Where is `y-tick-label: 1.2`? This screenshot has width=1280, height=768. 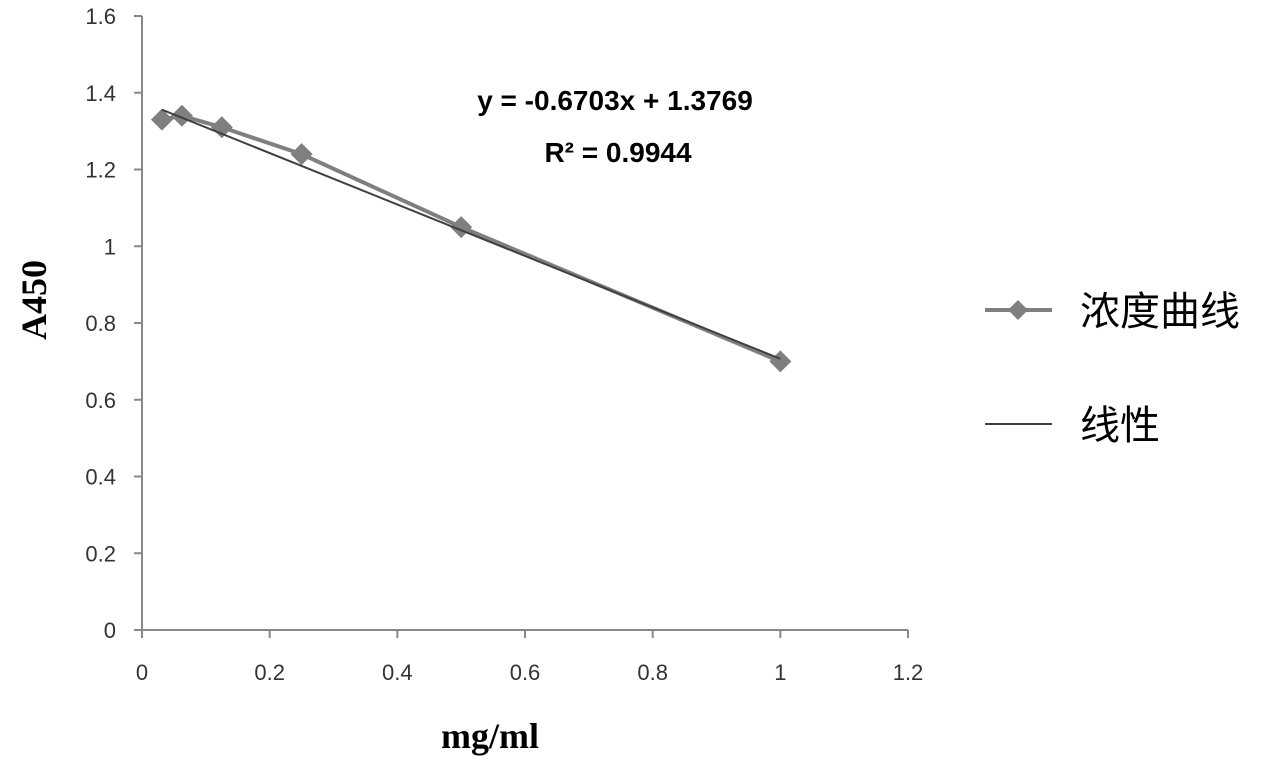 y-tick-label: 1.2 is located at coordinates (100, 170).